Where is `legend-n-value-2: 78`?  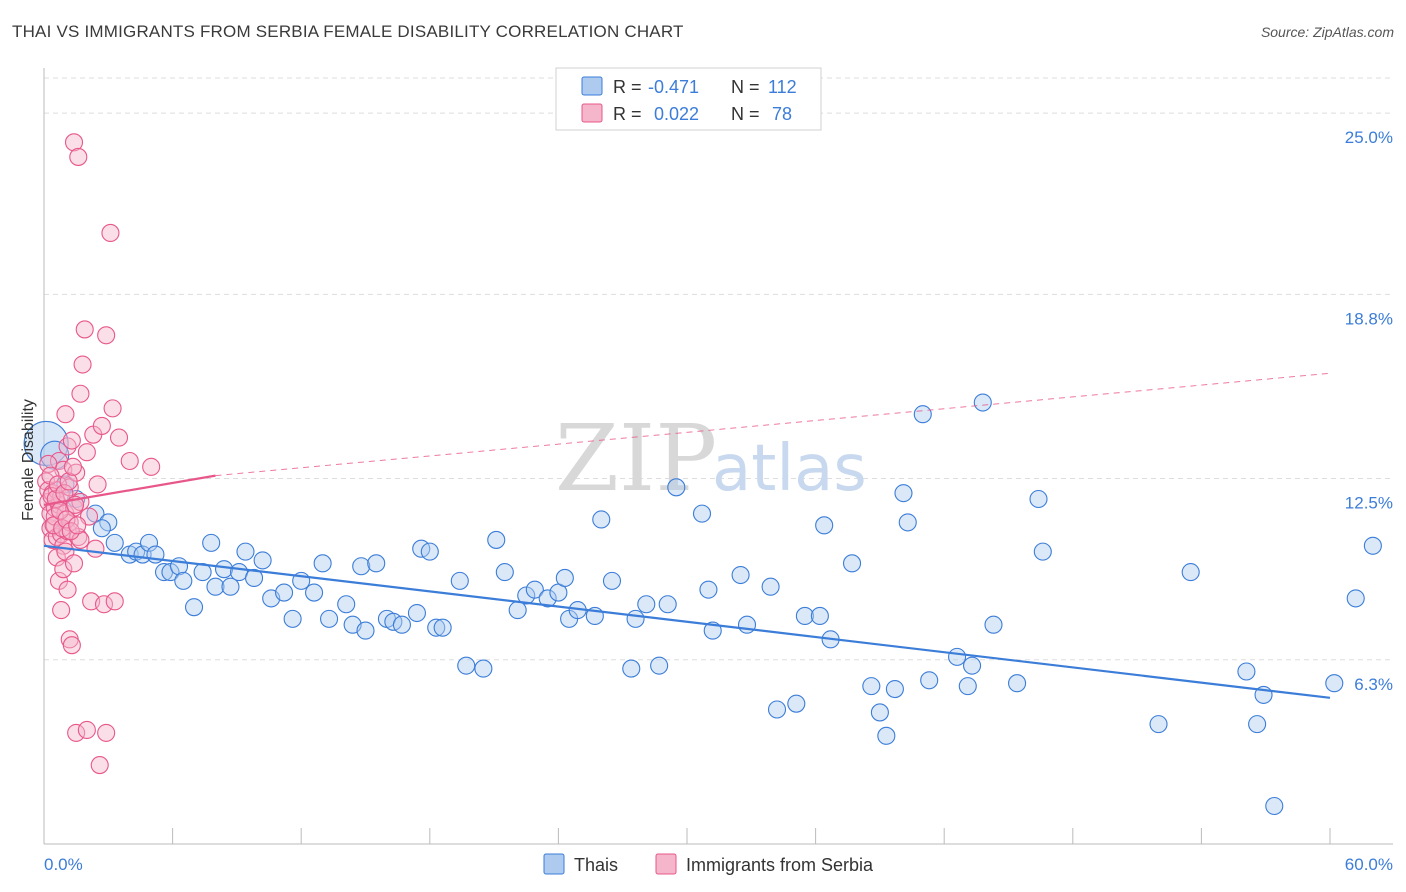 legend-n-value-2: 78 is located at coordinates (782, 114).